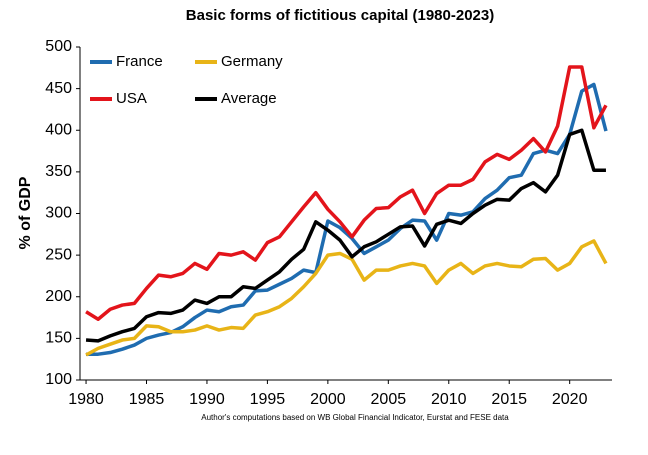 This screenshot has width=648, height=455. I want to click on x-tick-label: 2015, so click(509, 399).